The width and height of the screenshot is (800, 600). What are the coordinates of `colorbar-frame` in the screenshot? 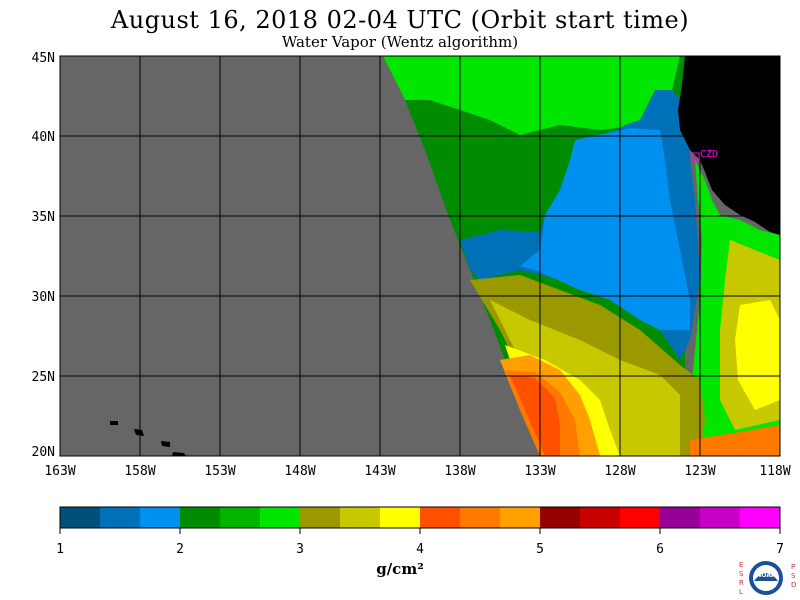 It's located at (420, 517).